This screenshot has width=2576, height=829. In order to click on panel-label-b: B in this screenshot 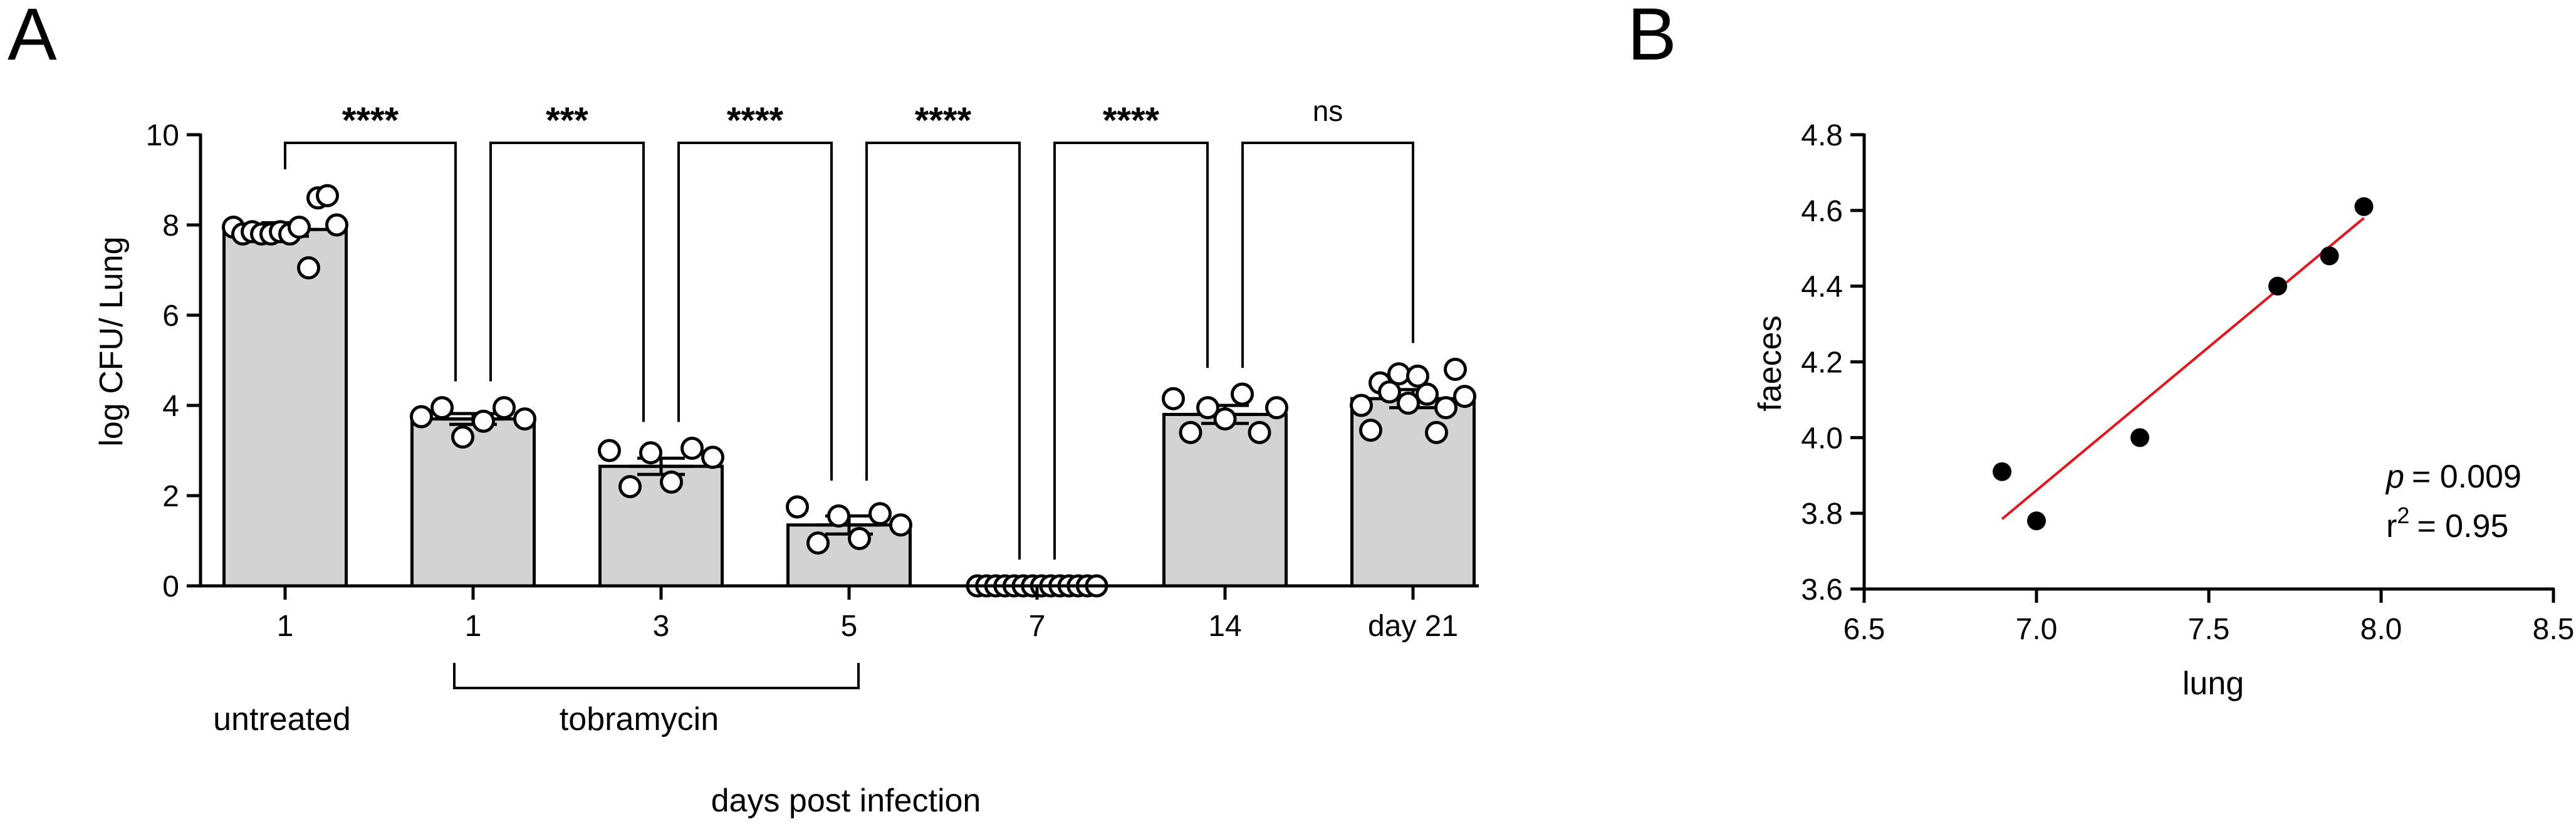, I will do `click(1652, 38)`.